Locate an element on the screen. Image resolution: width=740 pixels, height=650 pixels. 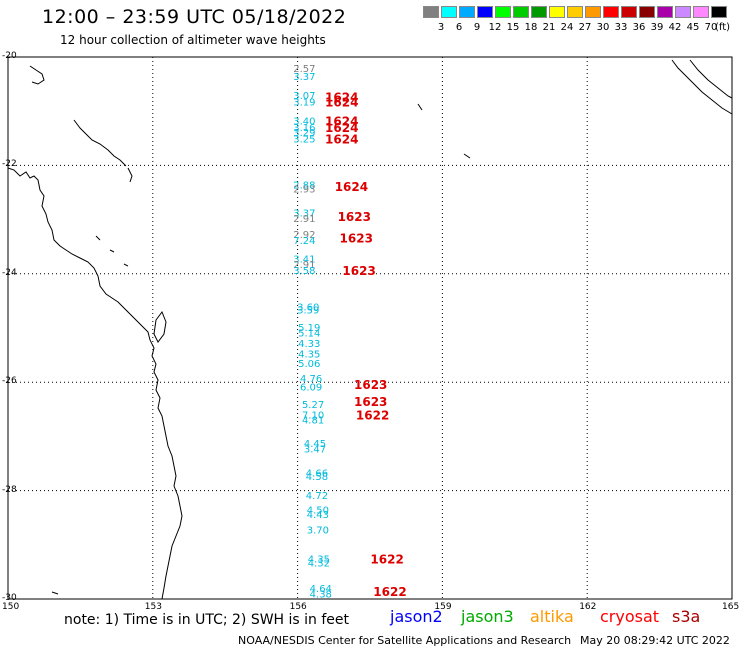
wave-height-observation: 4.66 is located at coordinates (317, 474).